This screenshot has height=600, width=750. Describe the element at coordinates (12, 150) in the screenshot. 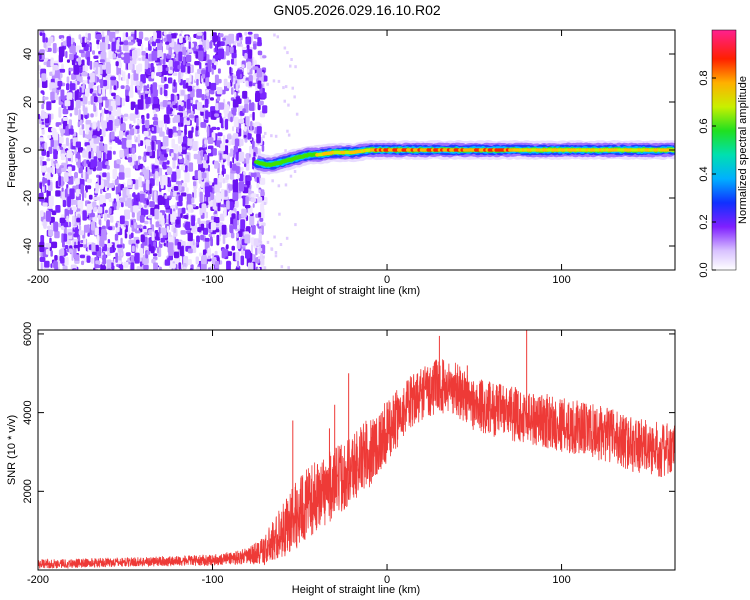

I see `spectrogram-y-label: Frequency (Hz)` at that location.